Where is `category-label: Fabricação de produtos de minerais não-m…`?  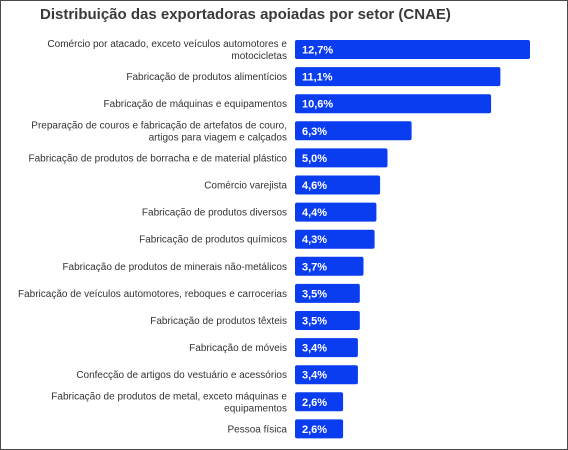 category-label: Fabricação de produtos de minerais não-m… is located at coordinates (174, 267).